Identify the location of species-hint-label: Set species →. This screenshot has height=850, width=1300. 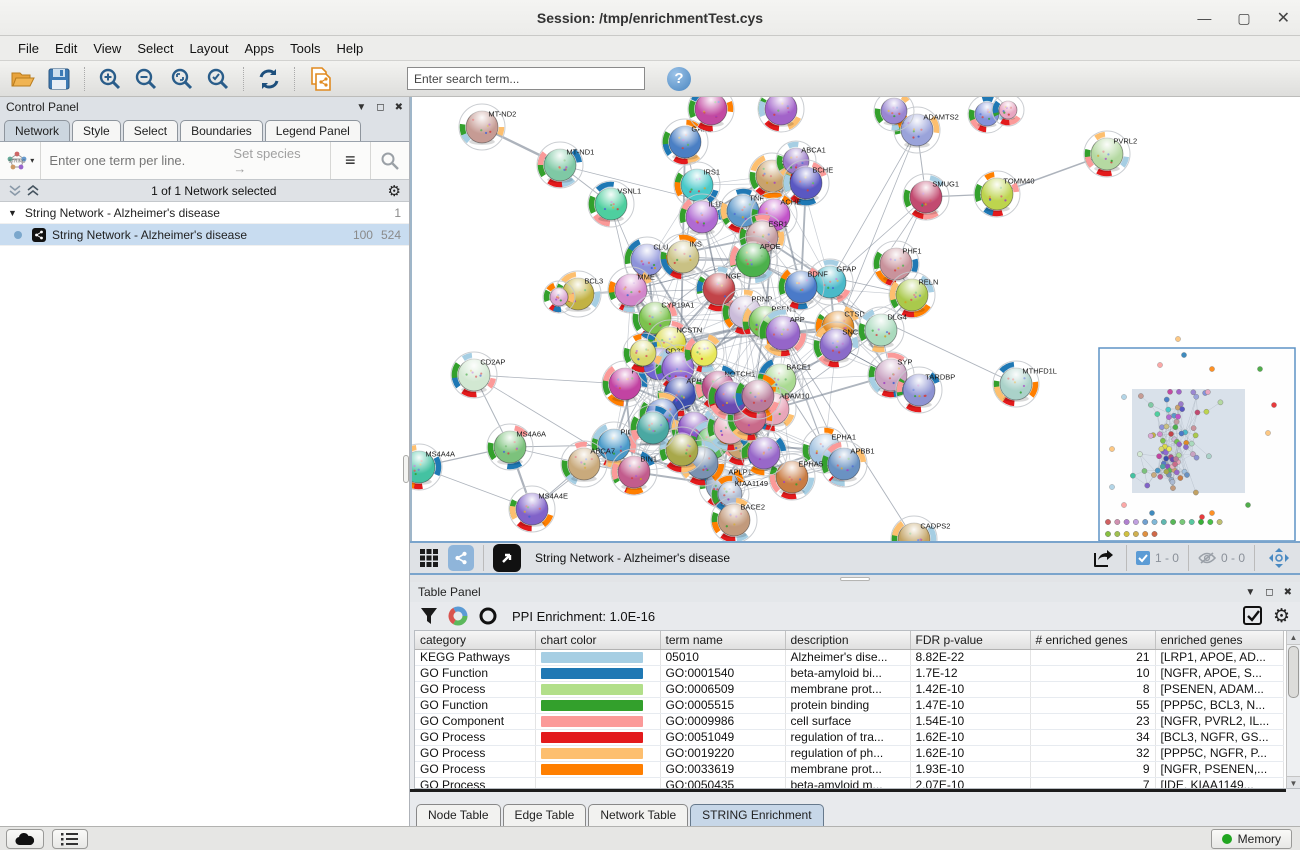
(267, 160).